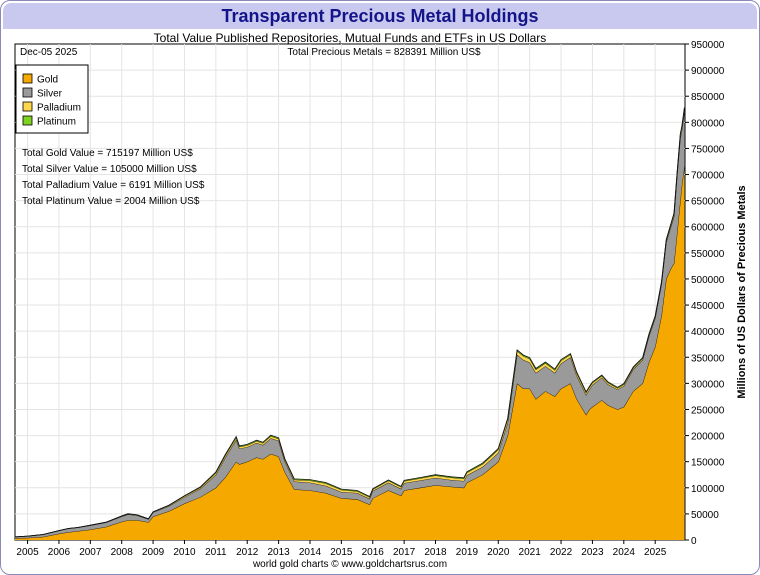  Describe the element at coordinates (27, 552) in the screenshot. I see `x-tick-label: 2005` at that location.